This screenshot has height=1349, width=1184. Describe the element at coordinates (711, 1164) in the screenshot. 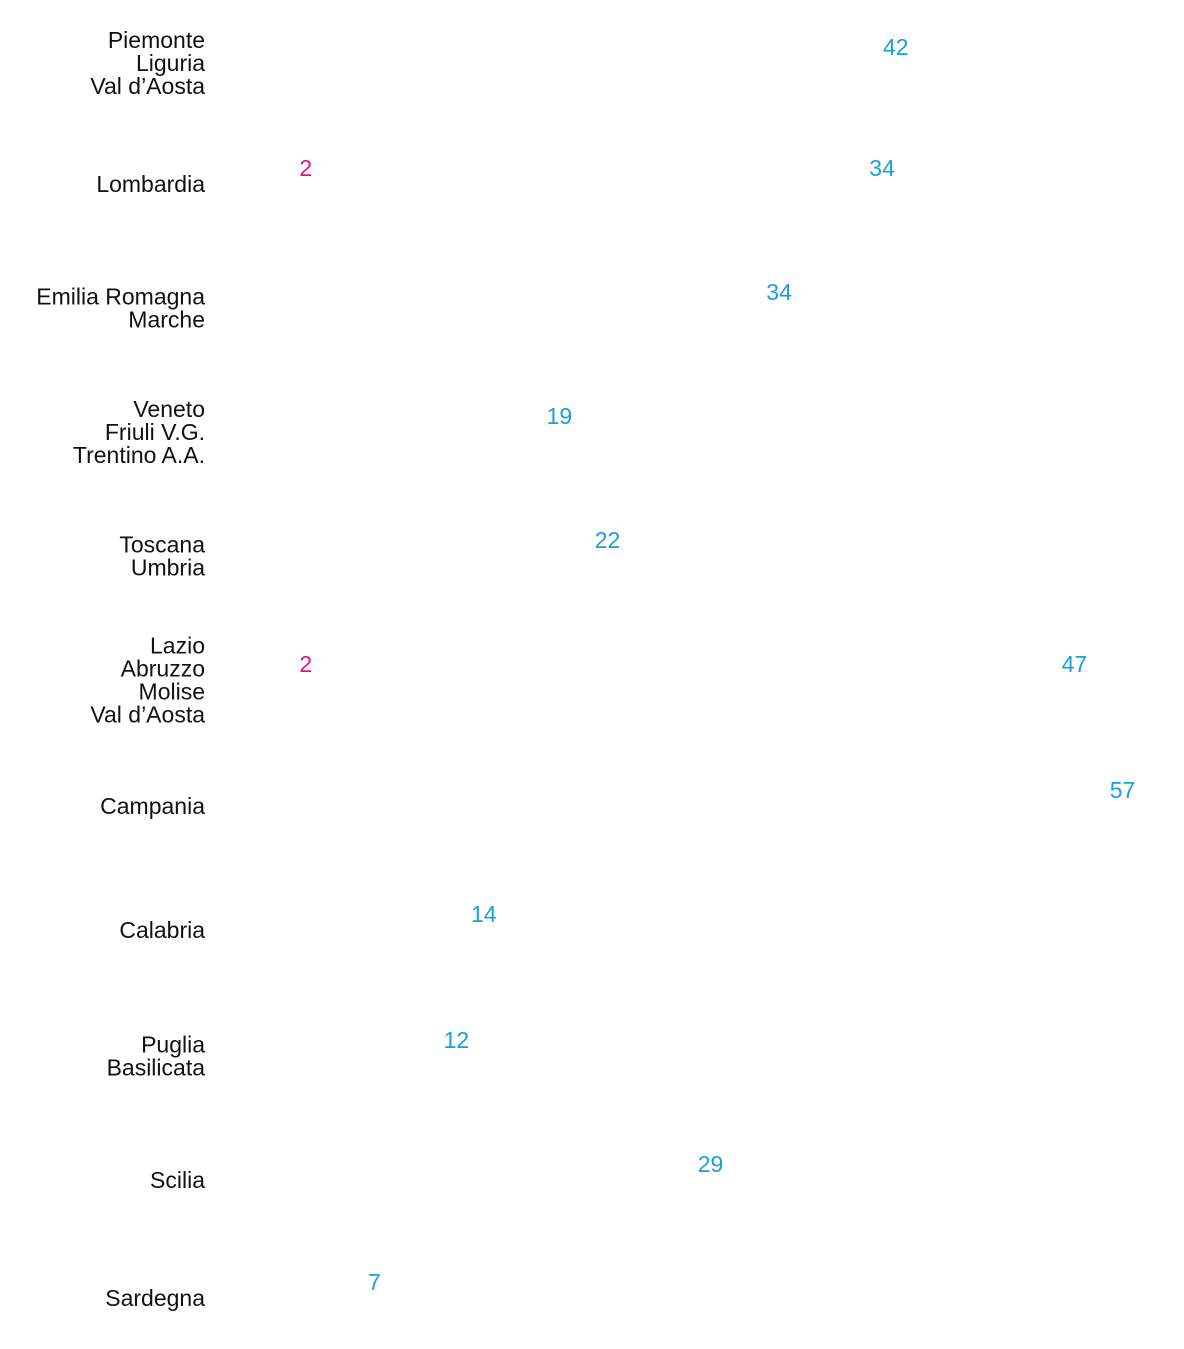

I see `value-label: 29` at that location.